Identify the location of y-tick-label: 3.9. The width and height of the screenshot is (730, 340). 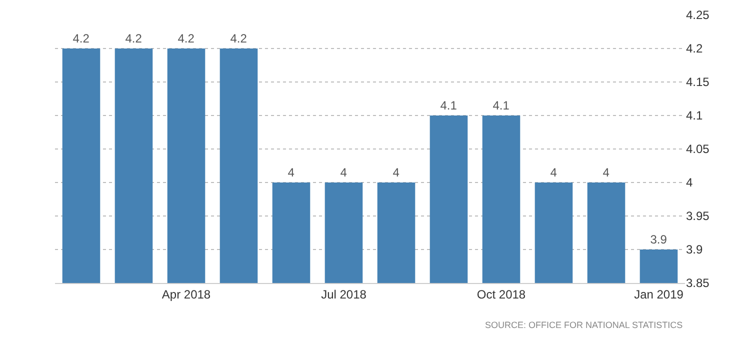
(695, 249).